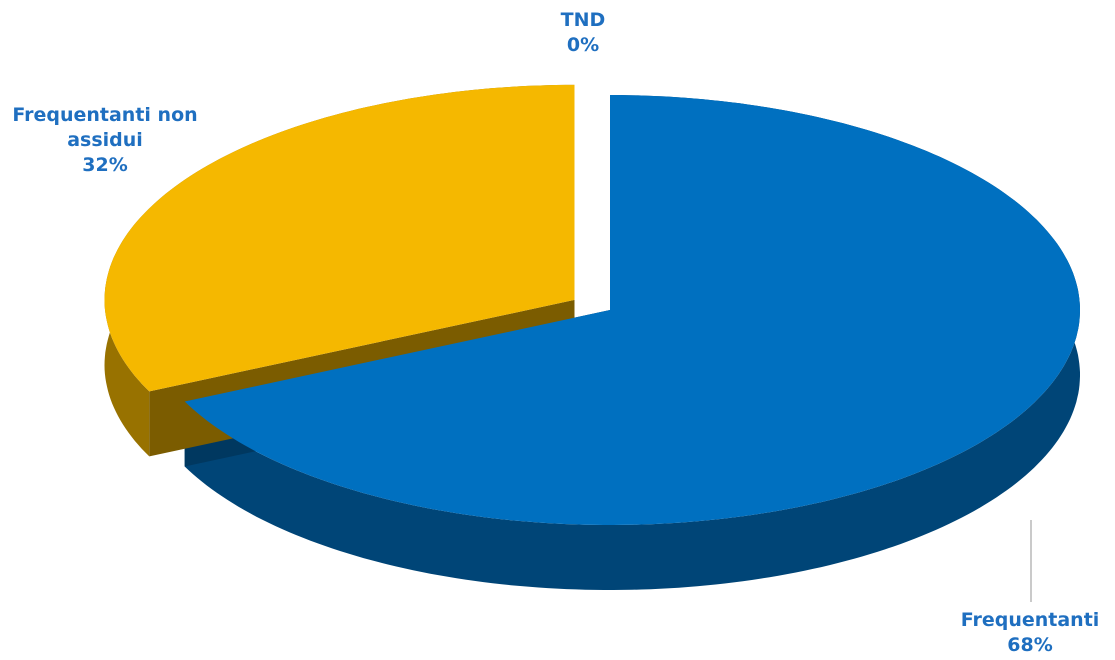 This screenshot has height=660, width=1115. I want to click on category-label: Frequentanti, so click(1030, 620).